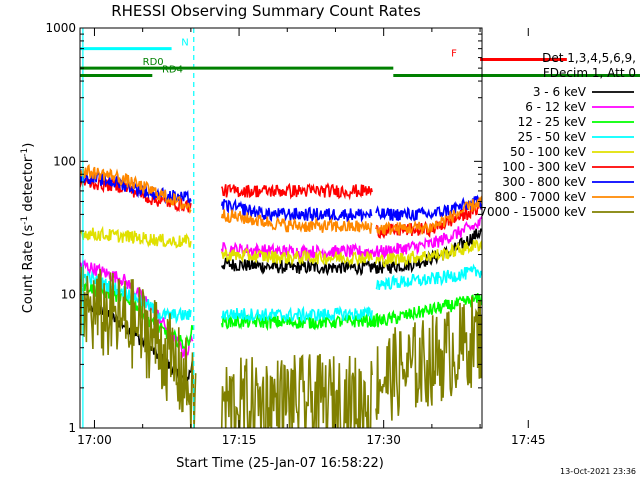 Image resolution: width=640 pixels, height=480 pixels. Describe the element at coordinates (68, 295) in the screenshot. I see `y-tick-label: 10` at that location.